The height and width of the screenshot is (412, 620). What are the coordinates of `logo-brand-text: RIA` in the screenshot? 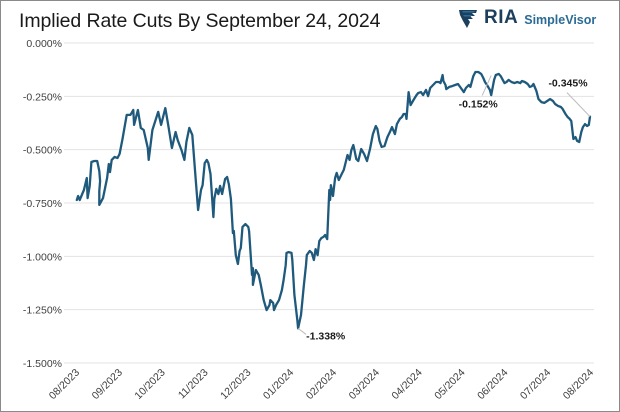 It's located at (501, 17).